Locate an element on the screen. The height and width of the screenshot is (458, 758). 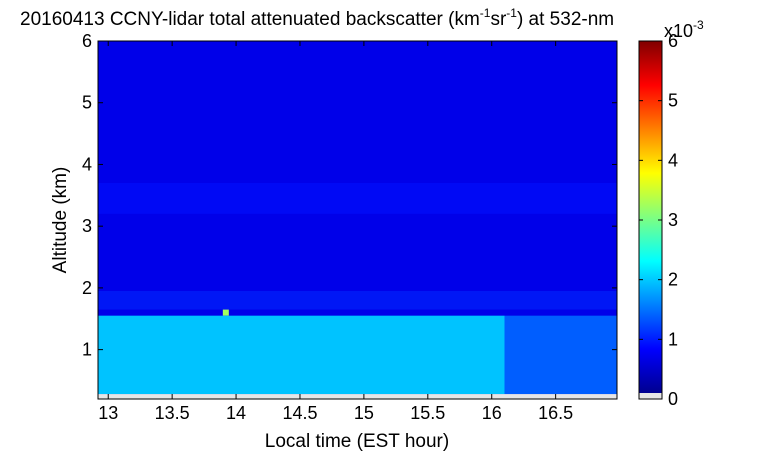
y-tick-label: 5 is located at coordinates (87, 103).